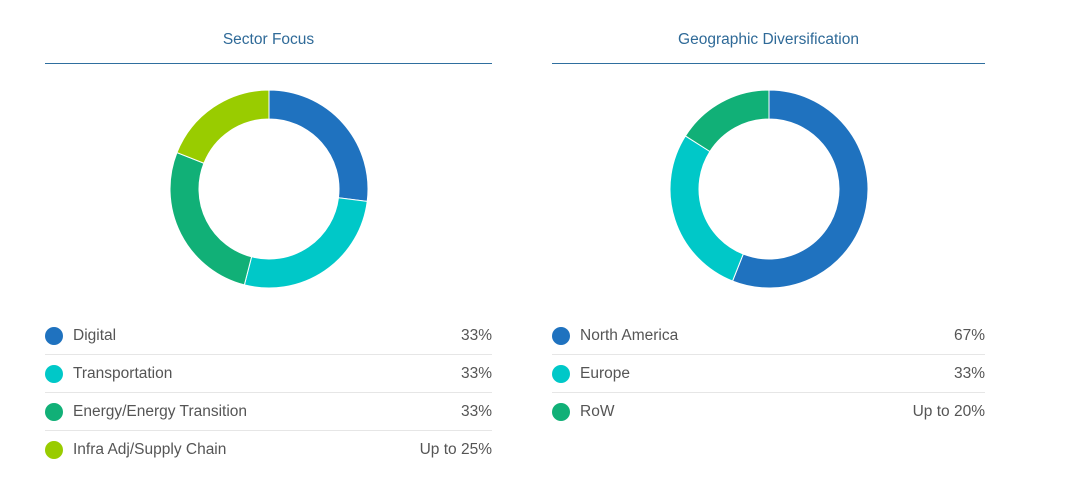  I want to click on geographic-diversification-title: Geographic Diversification, so click(768, 32).